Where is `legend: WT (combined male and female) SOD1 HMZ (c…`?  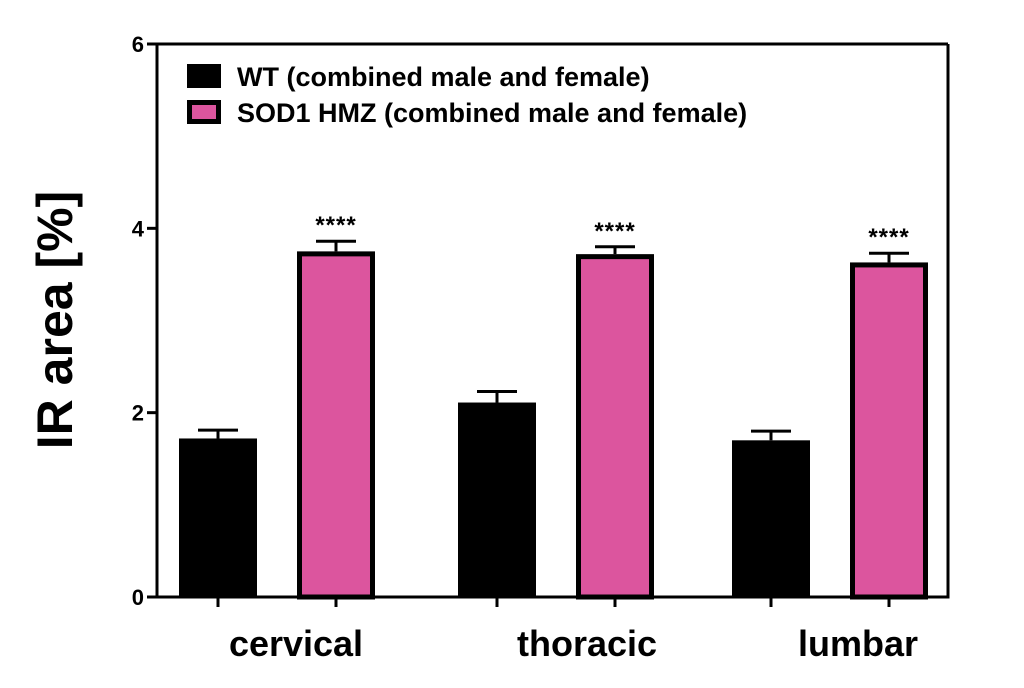 legend: WT (combined male and female) SOD1 HMZ (c… is located at coordinates (467, 95).